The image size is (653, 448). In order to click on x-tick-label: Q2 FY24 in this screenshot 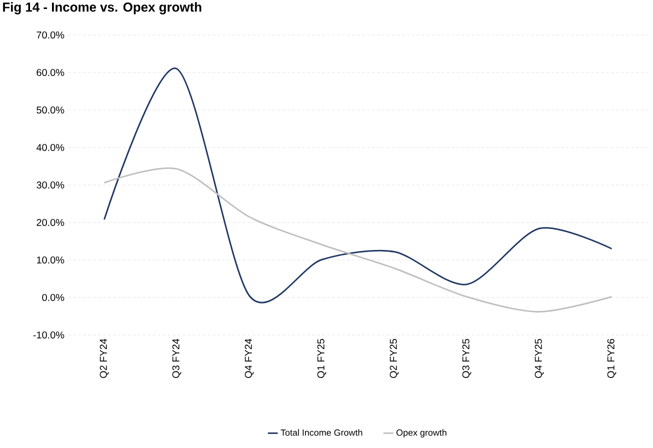, I will do `click(104, 358)`.